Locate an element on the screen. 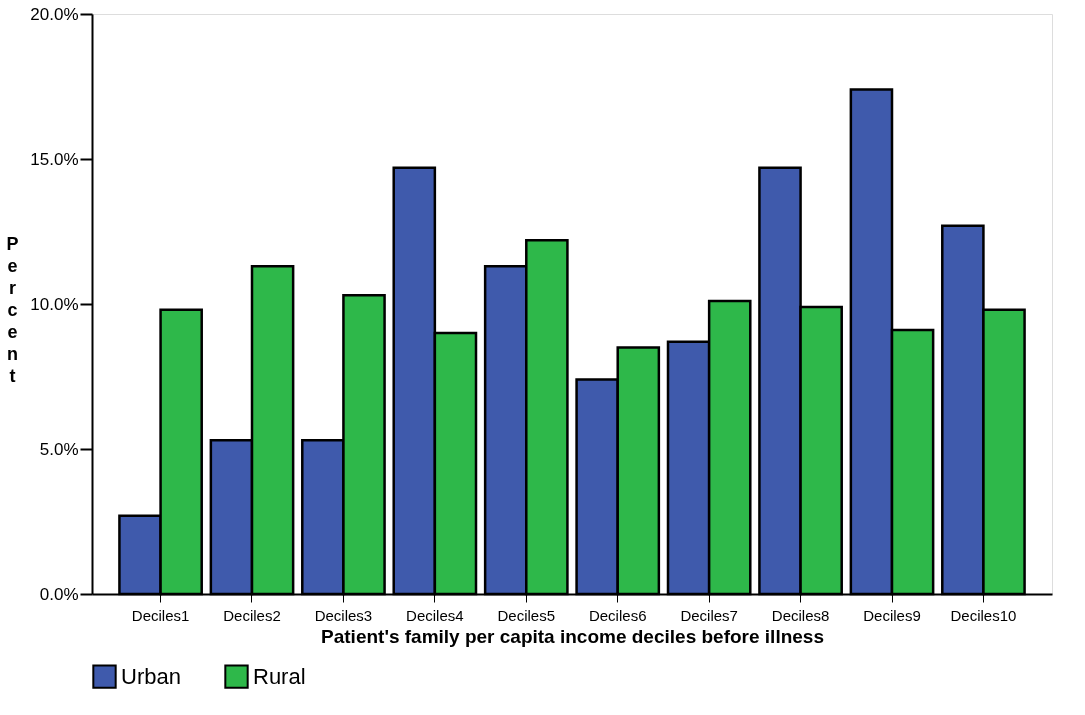  y-tick-label: 0.0% is located at coordinates (59, 594).